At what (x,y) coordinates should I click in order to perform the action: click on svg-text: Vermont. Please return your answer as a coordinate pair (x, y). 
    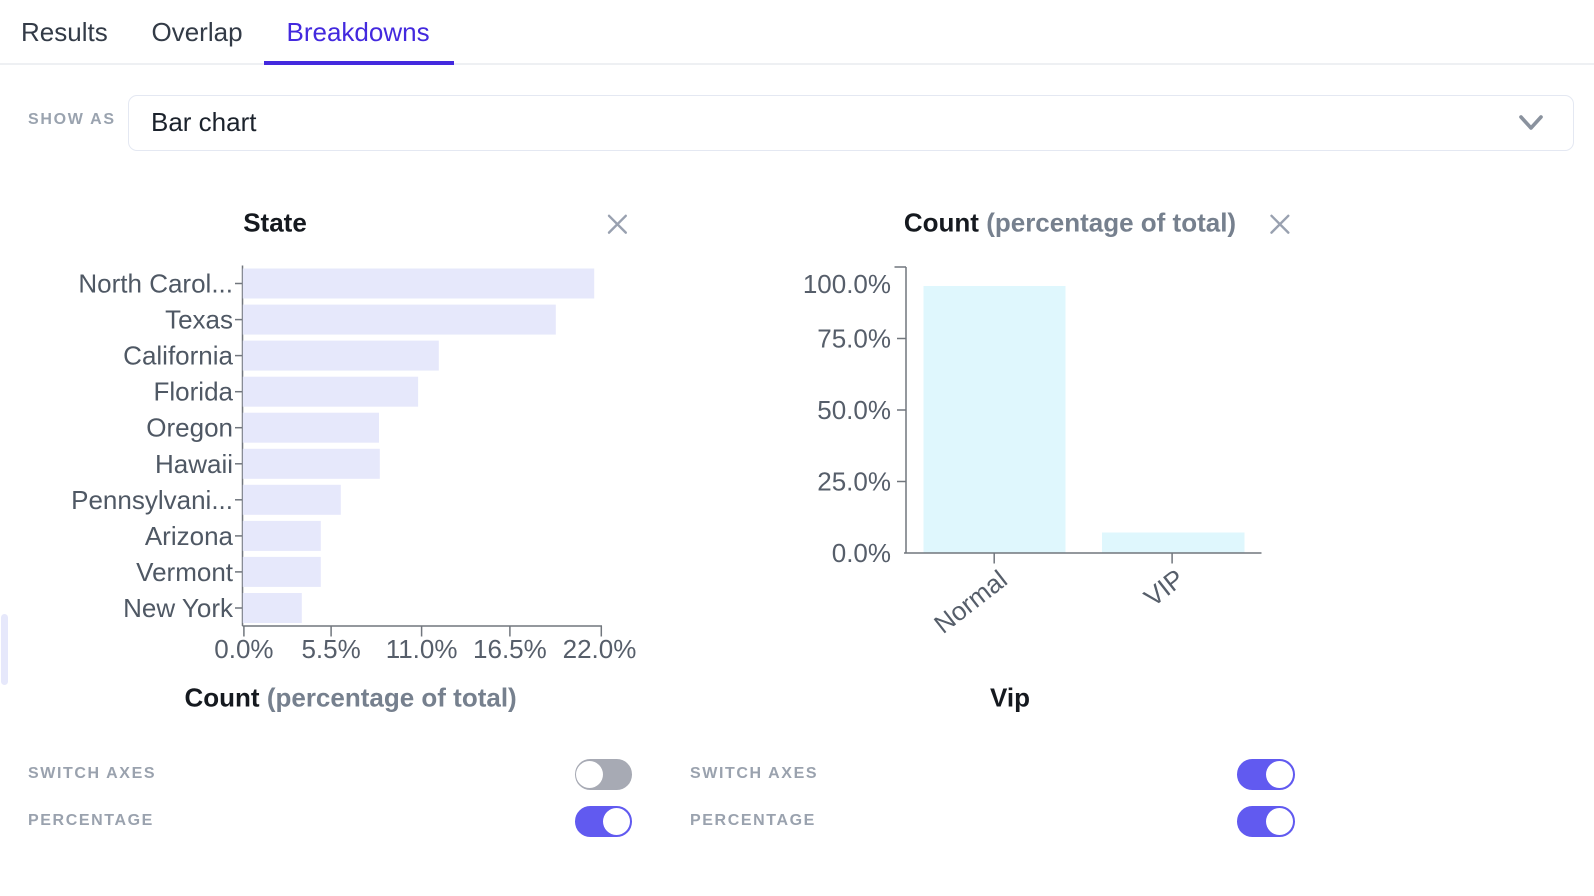
    Looking at the image, I should click on (185, 572).